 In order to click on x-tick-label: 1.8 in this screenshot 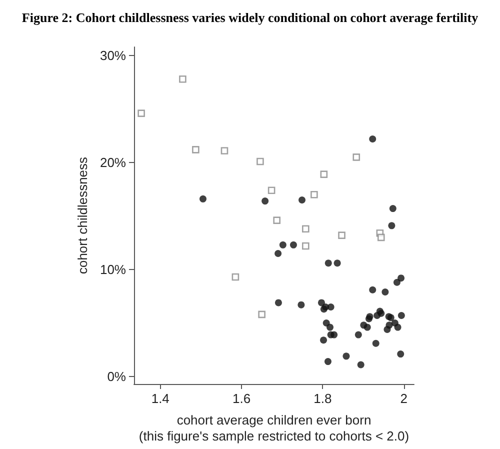, I will do `click(323, 398)`.